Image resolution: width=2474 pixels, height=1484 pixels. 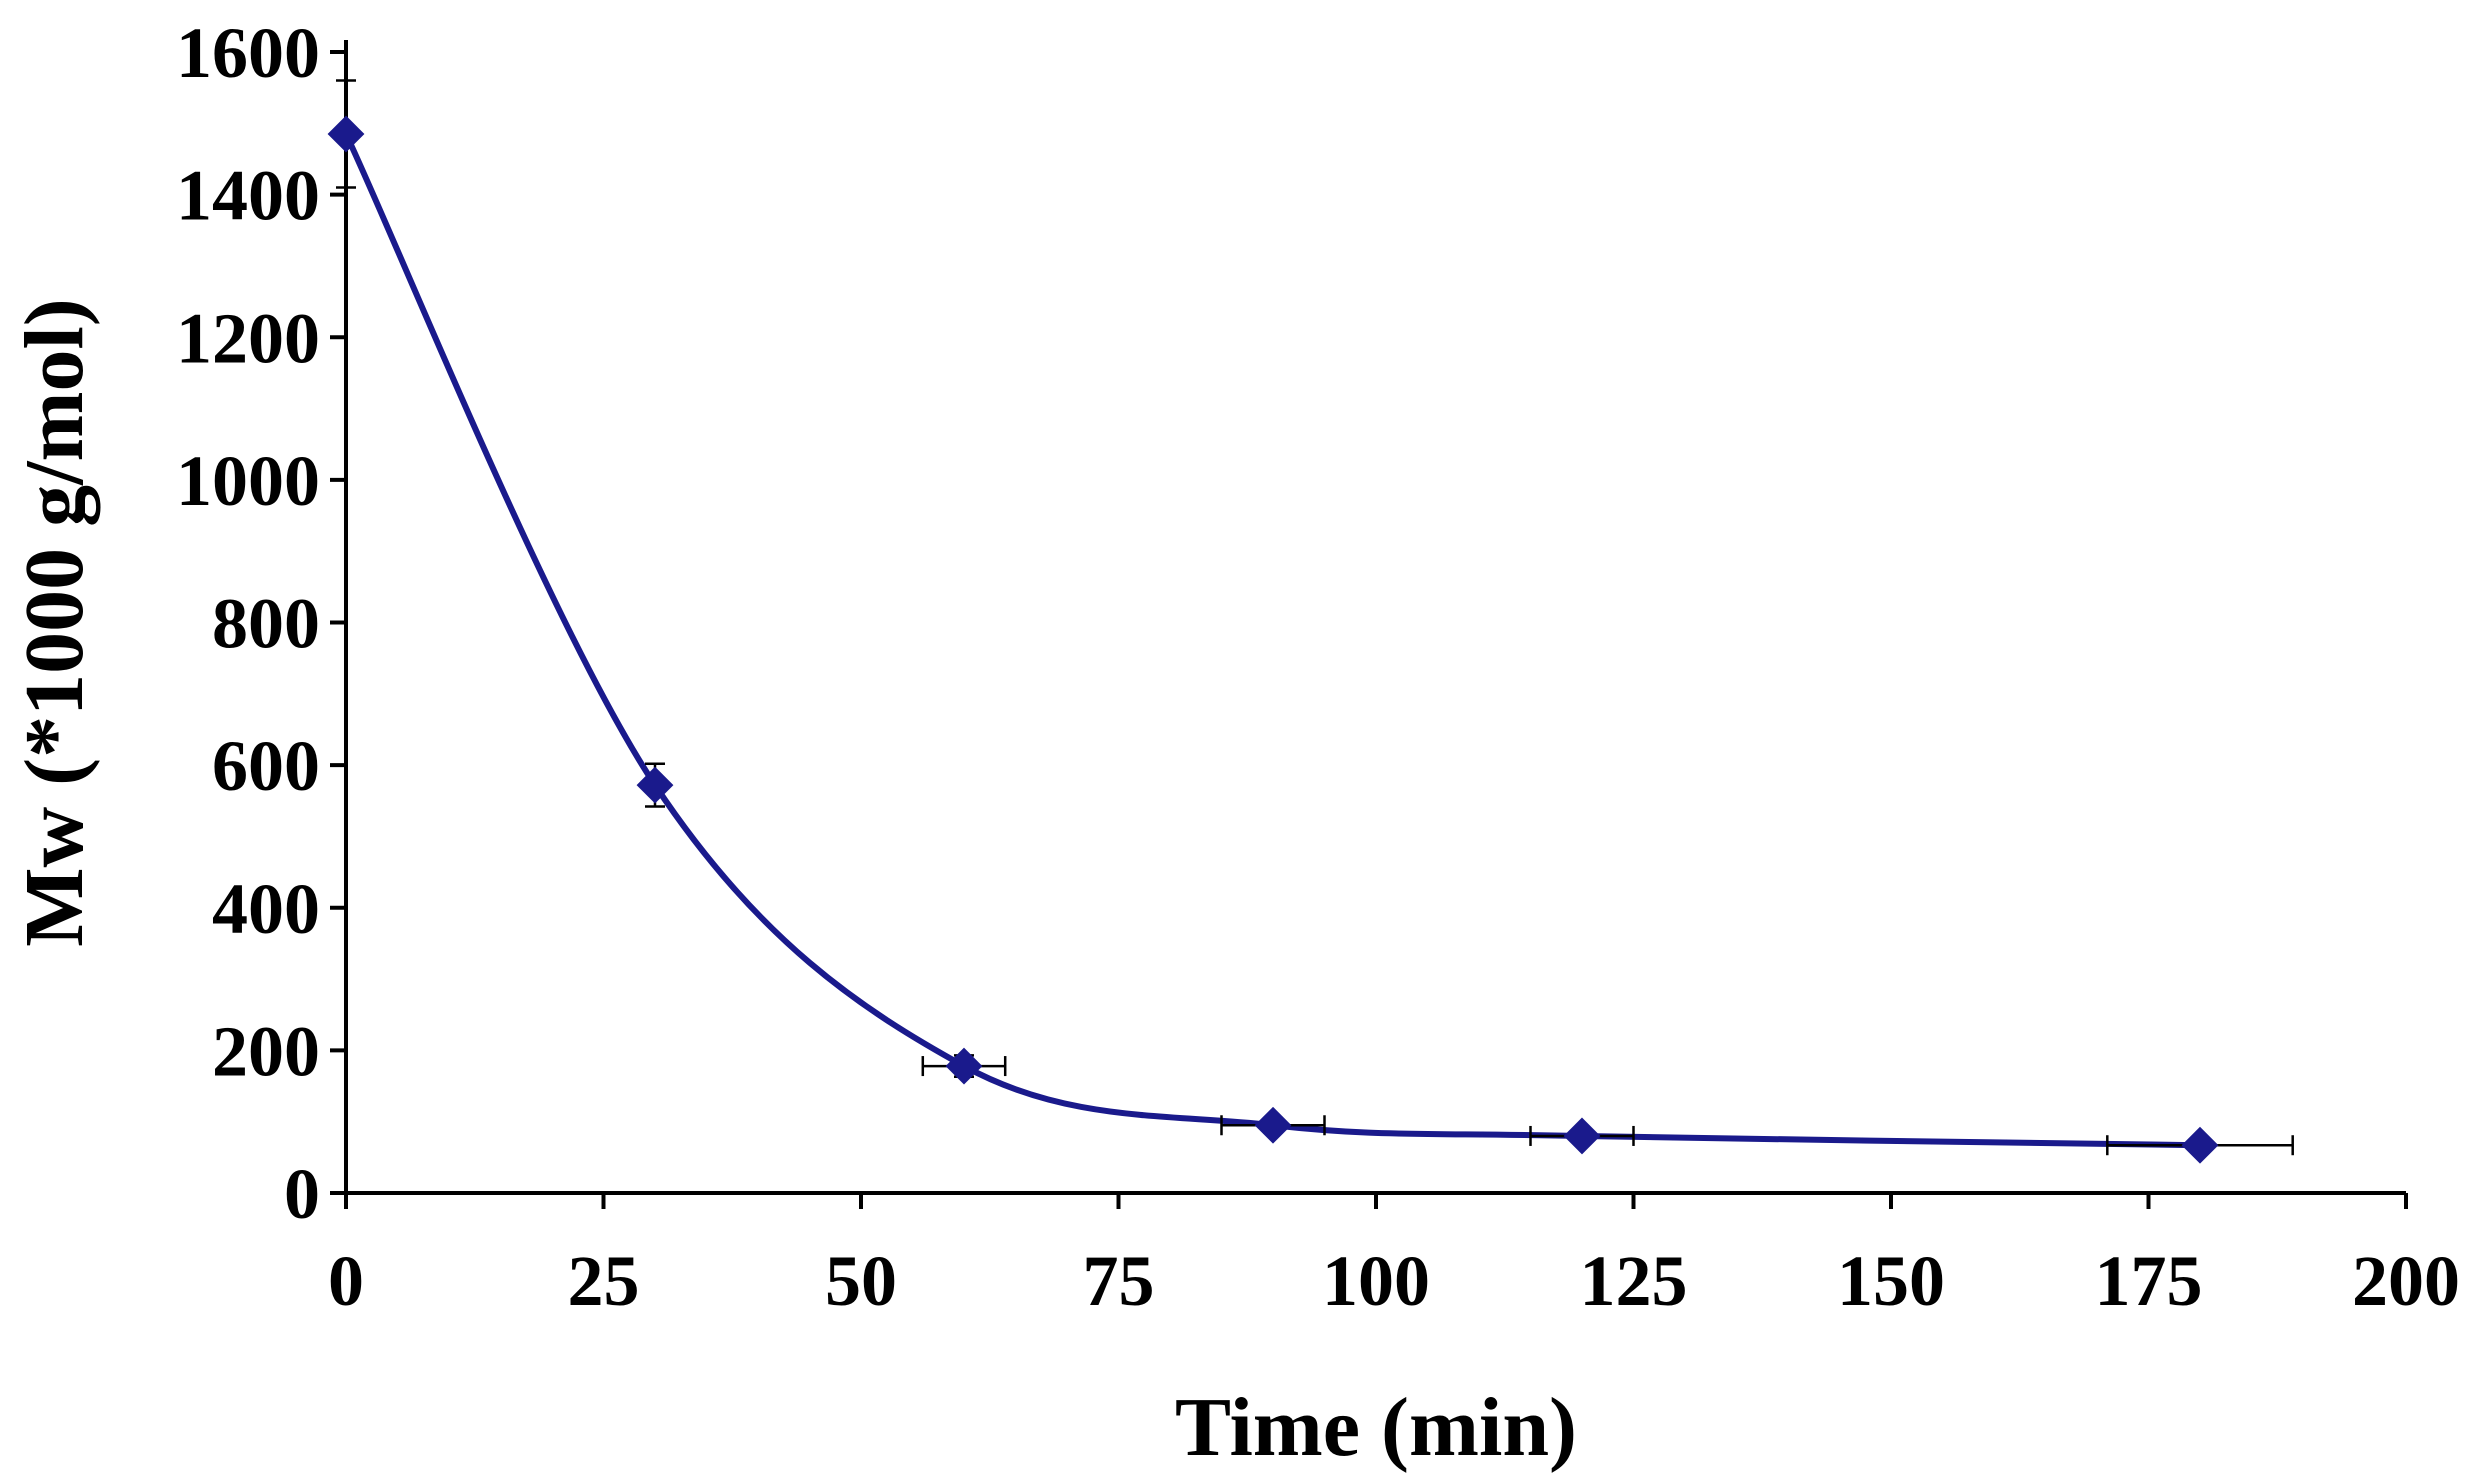 What do you see at coordinates (54, 622) in the screenshot?
I see `y-axis-title: Mw (*1000 g/mol)` at bounding box center [54, 622].